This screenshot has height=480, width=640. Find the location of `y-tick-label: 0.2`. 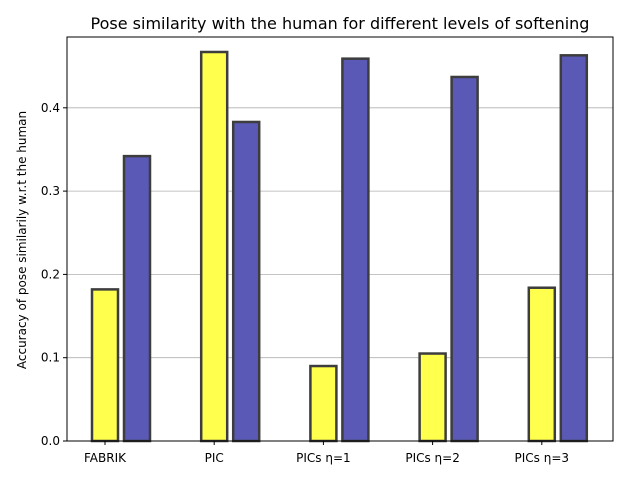

y-tick-label: 0.2 is located at coordinates (50, 274).